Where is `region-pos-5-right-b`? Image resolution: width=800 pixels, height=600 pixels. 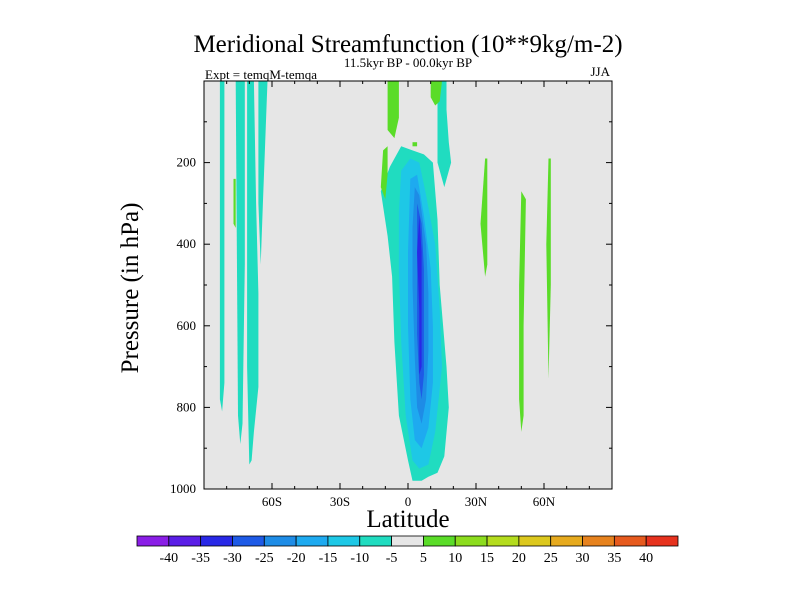
region-pos-5-right-b is located at coordinates (522, 311).